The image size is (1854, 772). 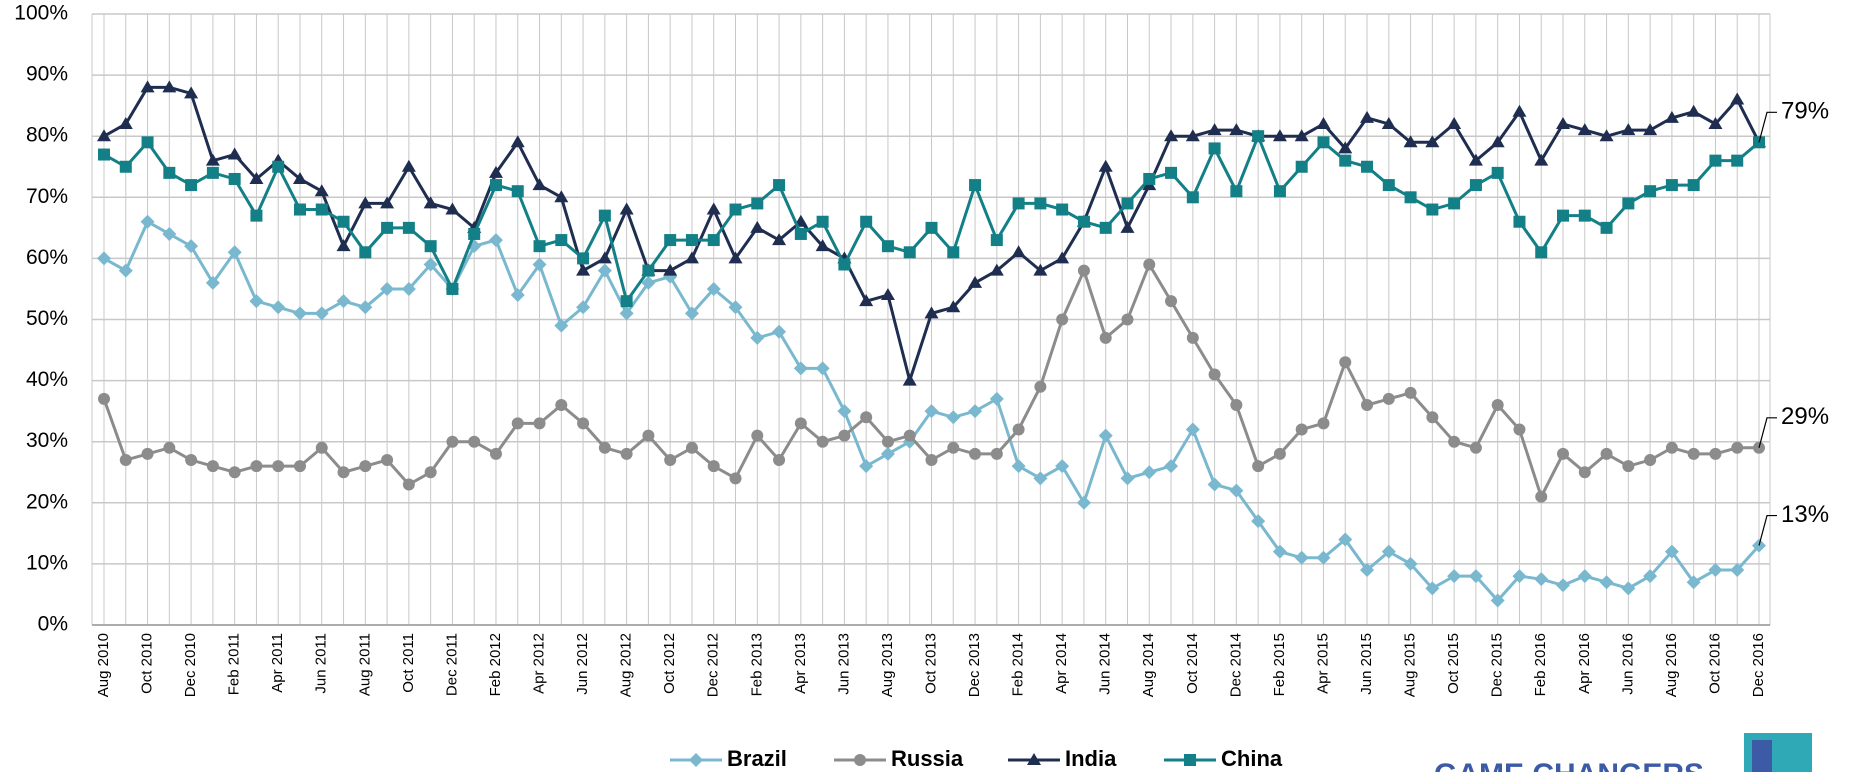 I want to click on y-tick-label: 30%, so click(x=47, y=440).